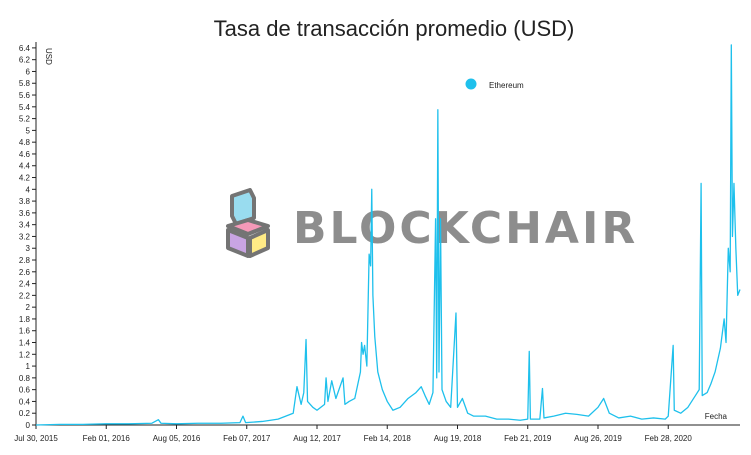 The height and width of the screenshot is (455, 751). Describe the element at coordinates (25, 295) in the screenshot. I see `y-tick-label: 2.2` at that location.